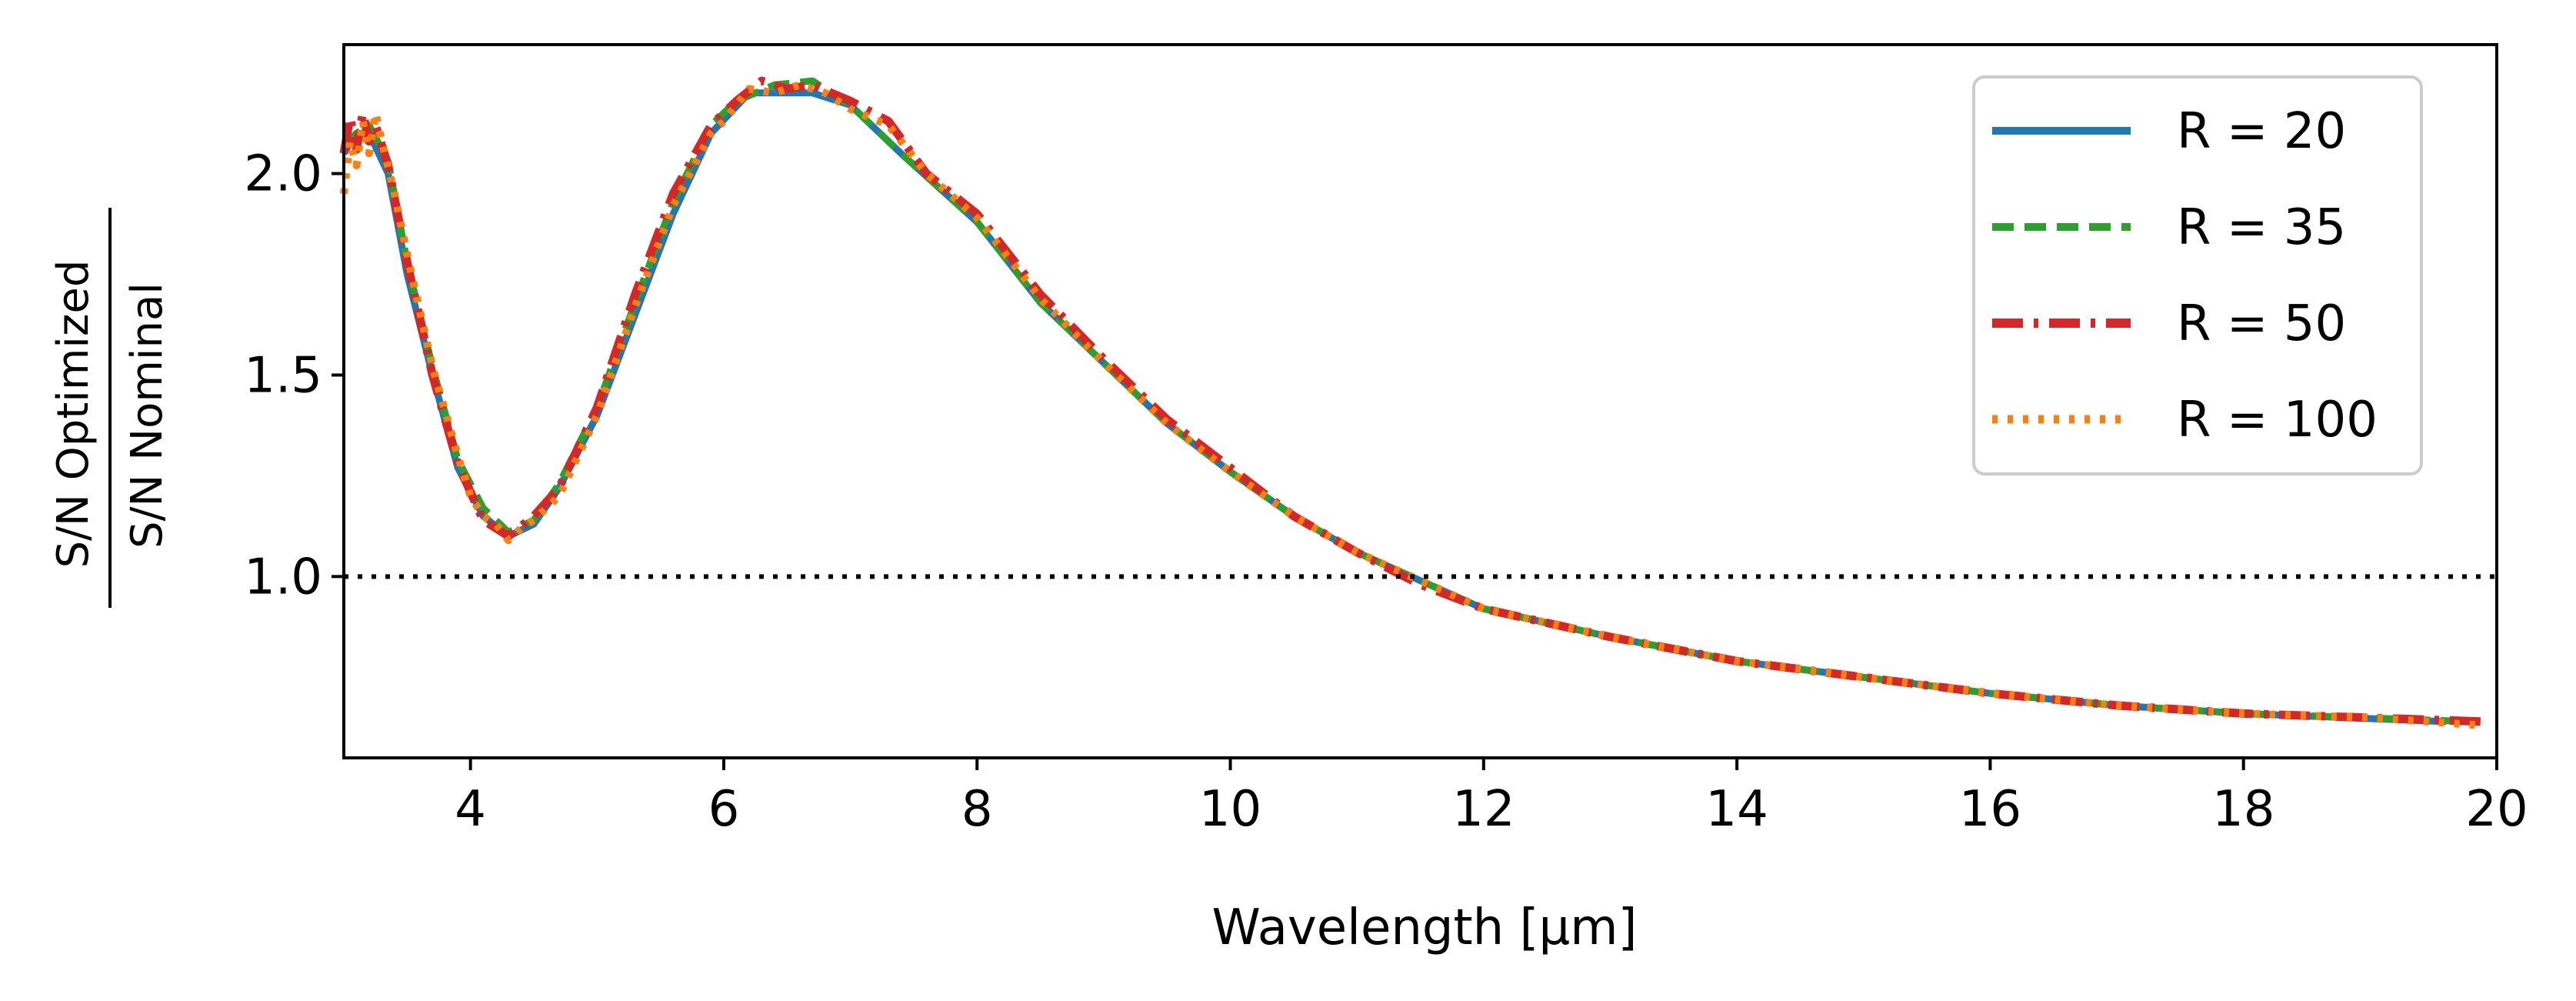 The image size is (2576, 1001). I want to click on x-tick-label: 14, so click(1736, 809).